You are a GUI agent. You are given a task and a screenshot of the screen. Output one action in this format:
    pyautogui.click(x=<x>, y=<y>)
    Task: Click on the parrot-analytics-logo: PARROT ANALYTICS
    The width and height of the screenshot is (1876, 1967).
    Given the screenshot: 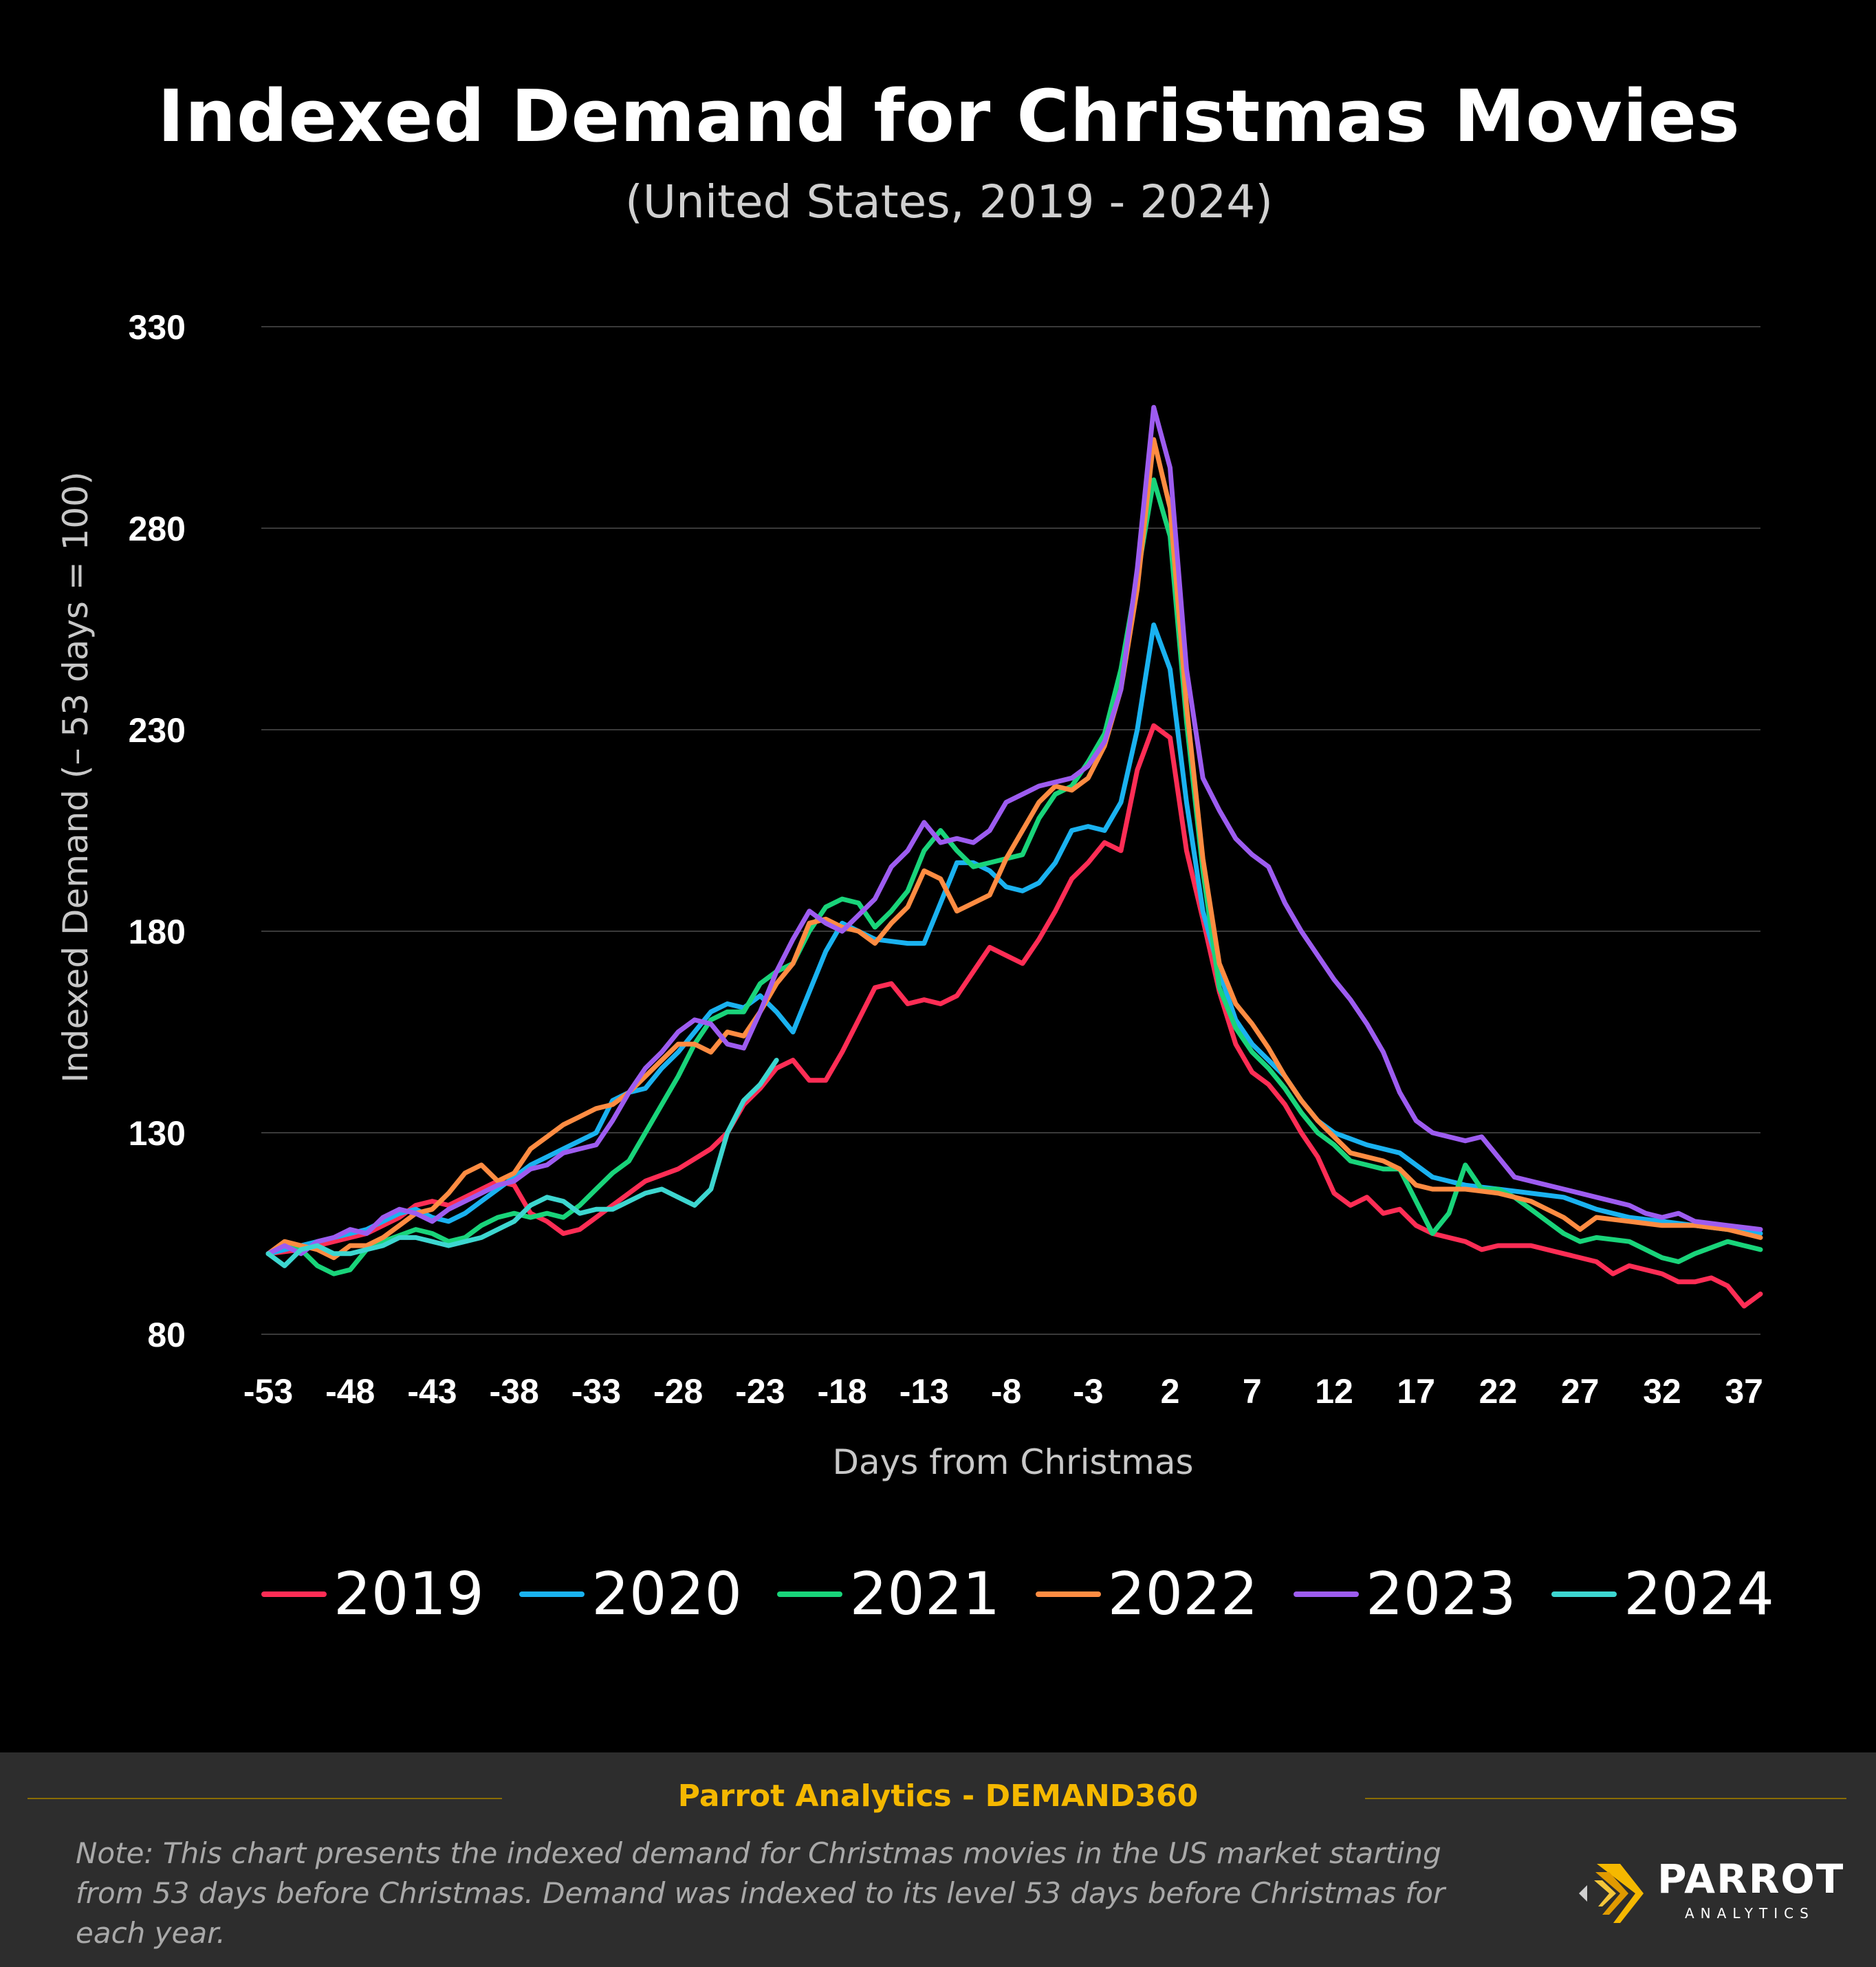 What is the action you would take?
    pyautogui.click(x=1712, y=1897)
    